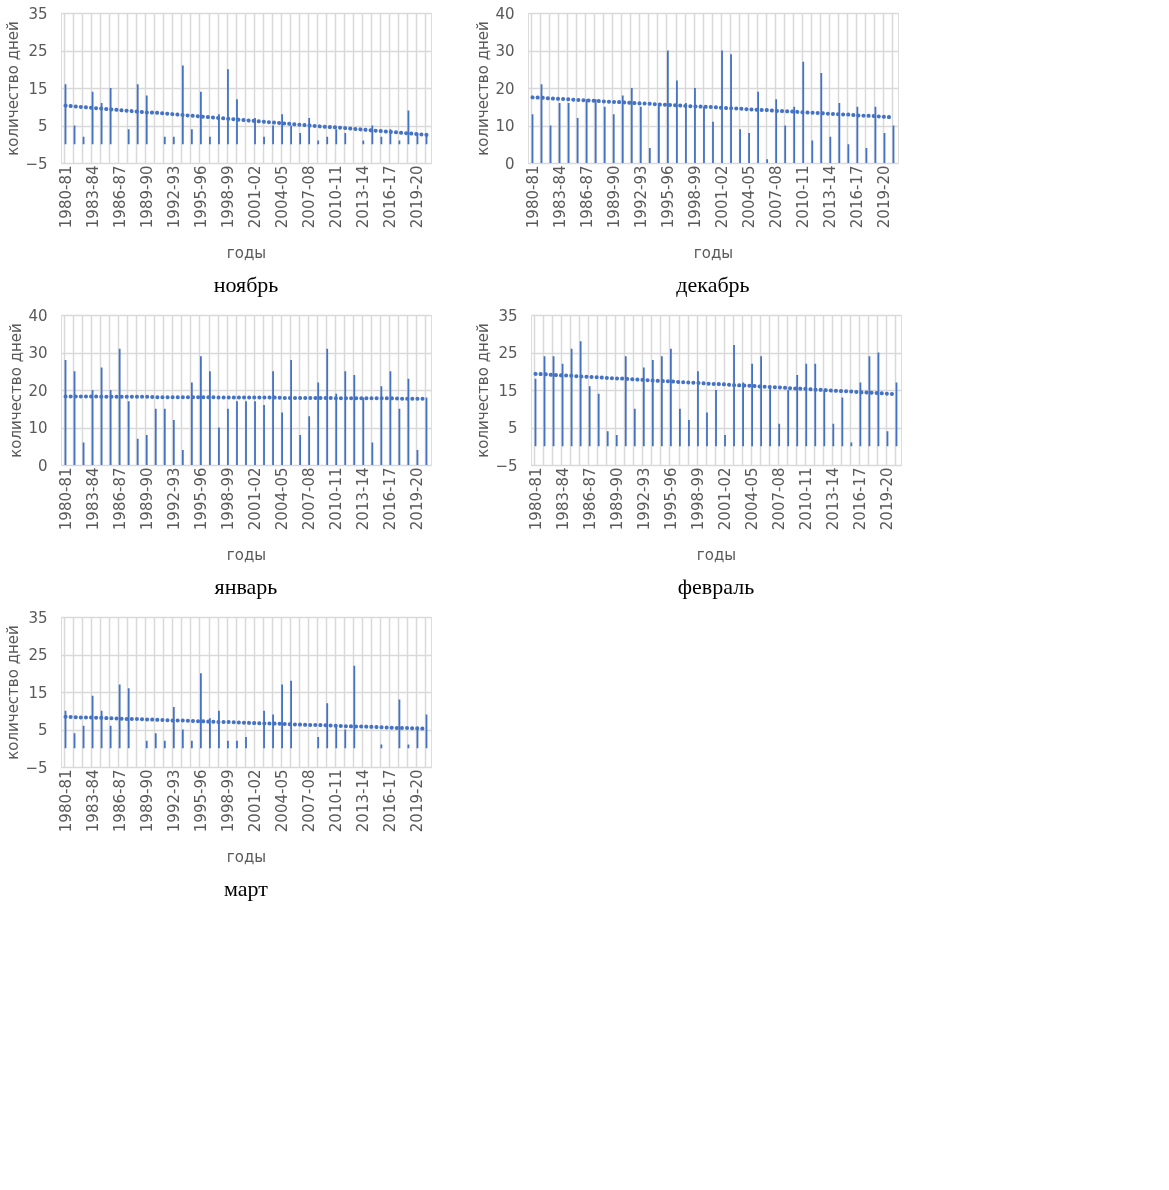  What do you see at coordinates (246, 888) in the screenshot?
I see `text: март` at bounding box center [246, 888].